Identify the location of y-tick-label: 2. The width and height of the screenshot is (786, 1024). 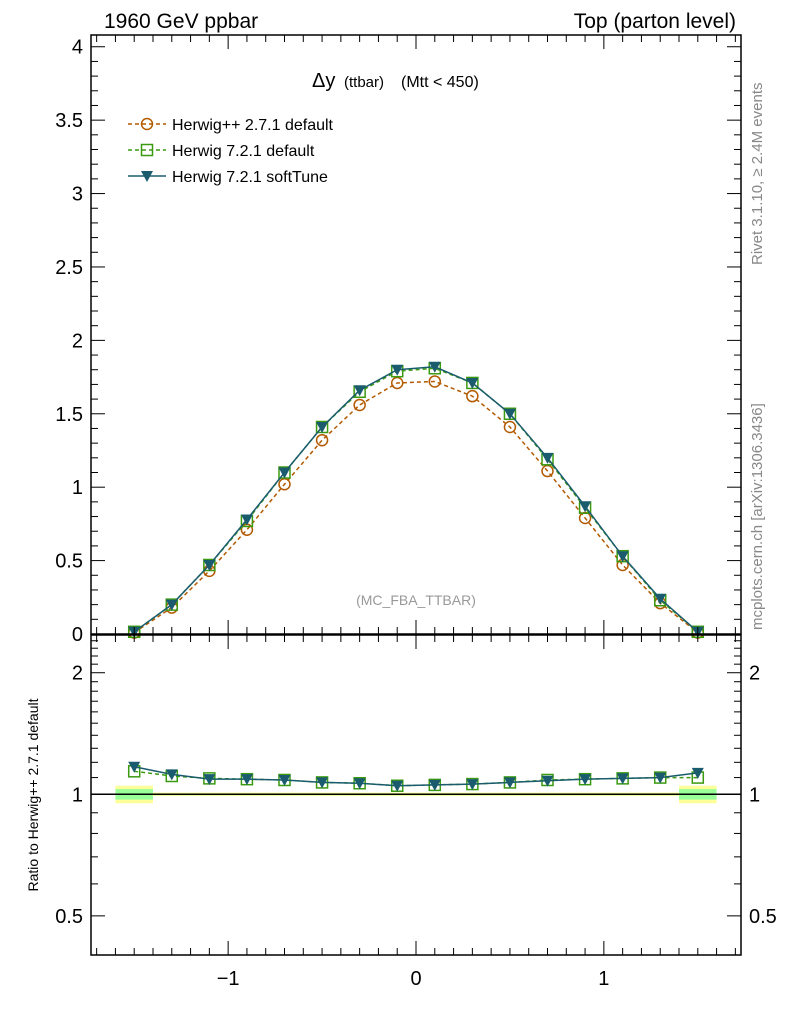
(77, 341).